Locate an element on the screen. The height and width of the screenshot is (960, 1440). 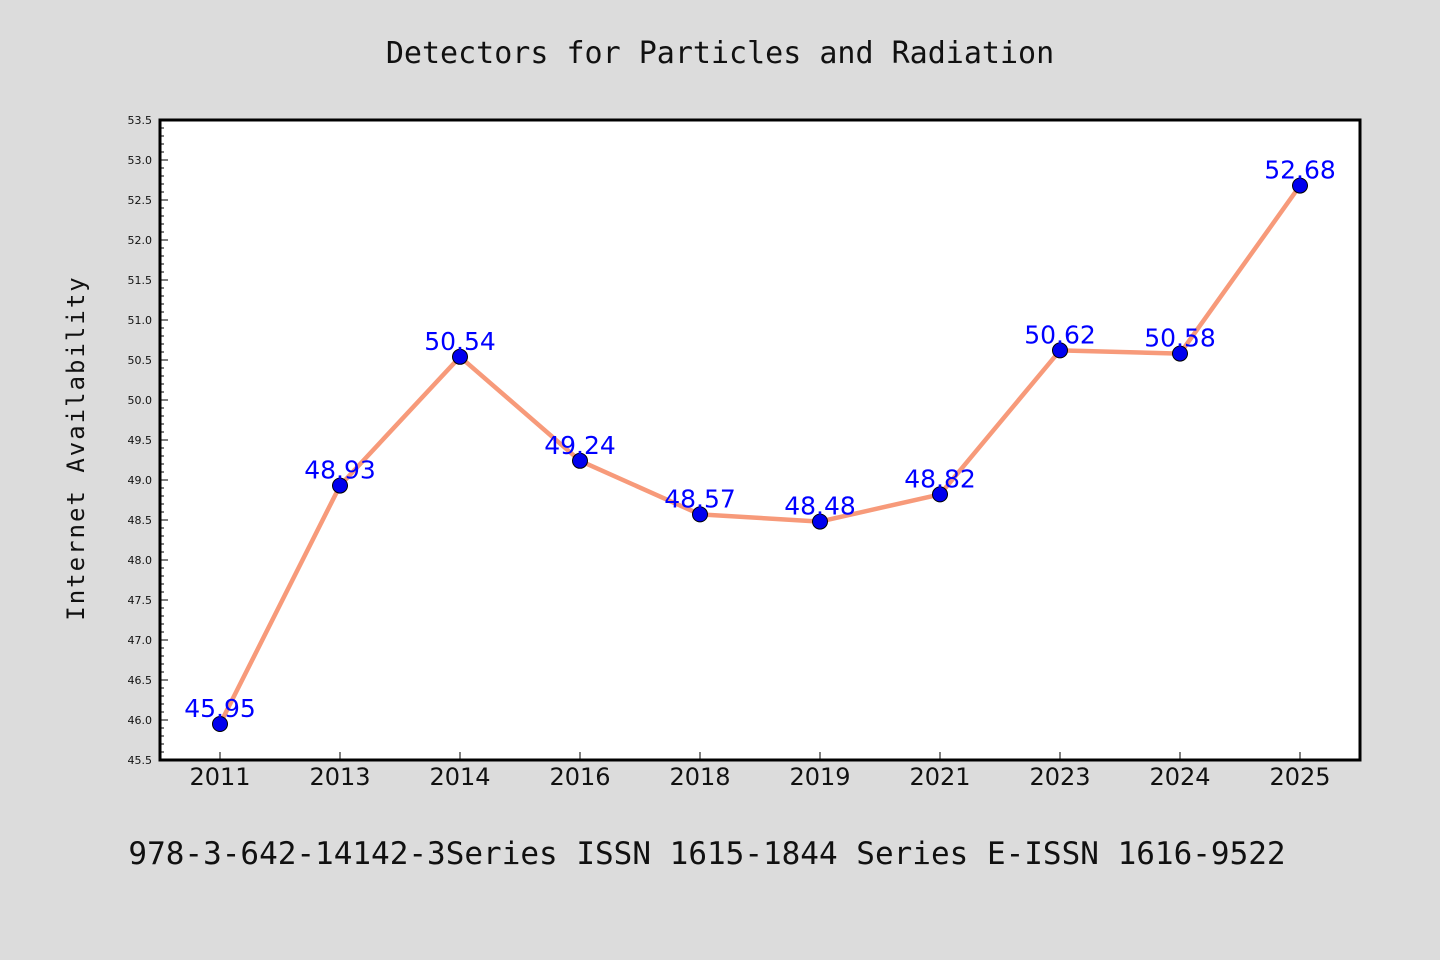
x-tick-label: 2011 is located at coordinates (219, 777).